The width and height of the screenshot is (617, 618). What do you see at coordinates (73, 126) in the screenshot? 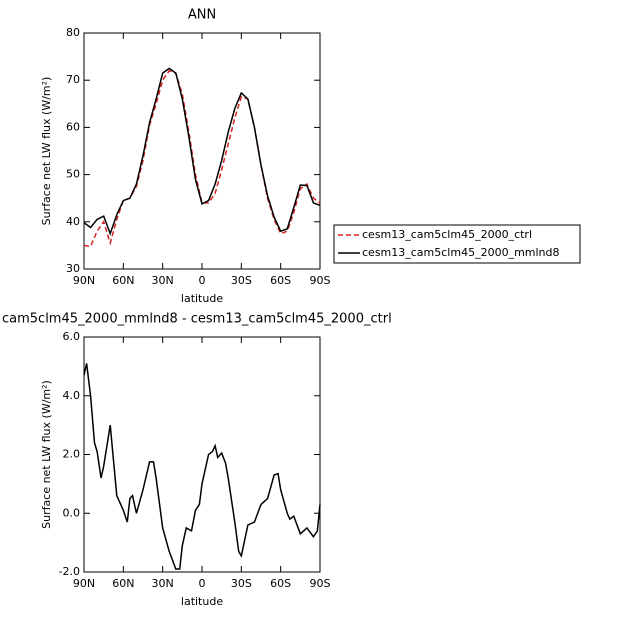
I see `y-tick-label: 60` at bounding box center [73, 126].